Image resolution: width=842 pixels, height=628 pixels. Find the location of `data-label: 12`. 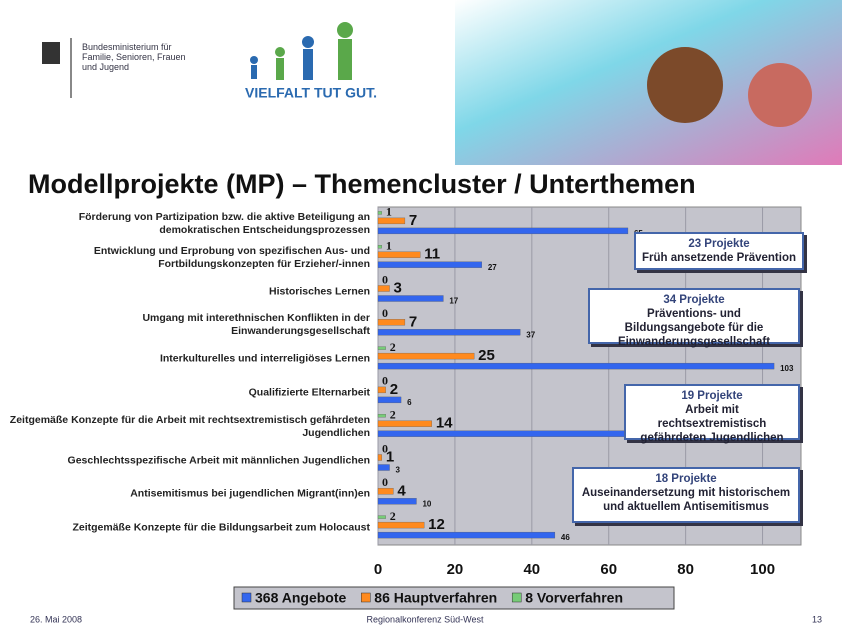

data-label: 12 is located at coordinates (436, 524).